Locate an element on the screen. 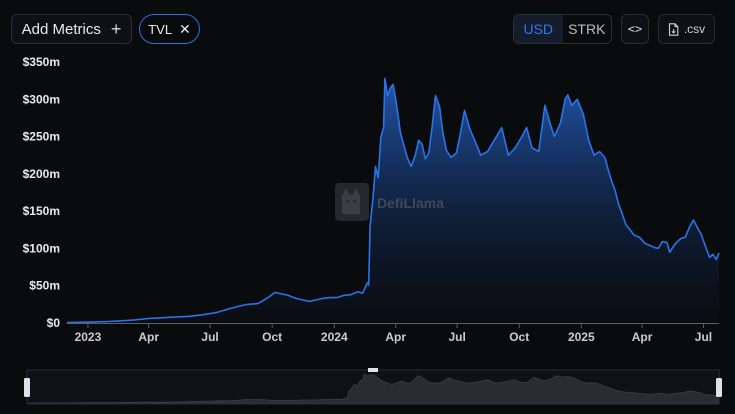 This screenshot has height=414, width=735. tvl-metric-chip: TVL ✕ is located at coordinates (169, 29).